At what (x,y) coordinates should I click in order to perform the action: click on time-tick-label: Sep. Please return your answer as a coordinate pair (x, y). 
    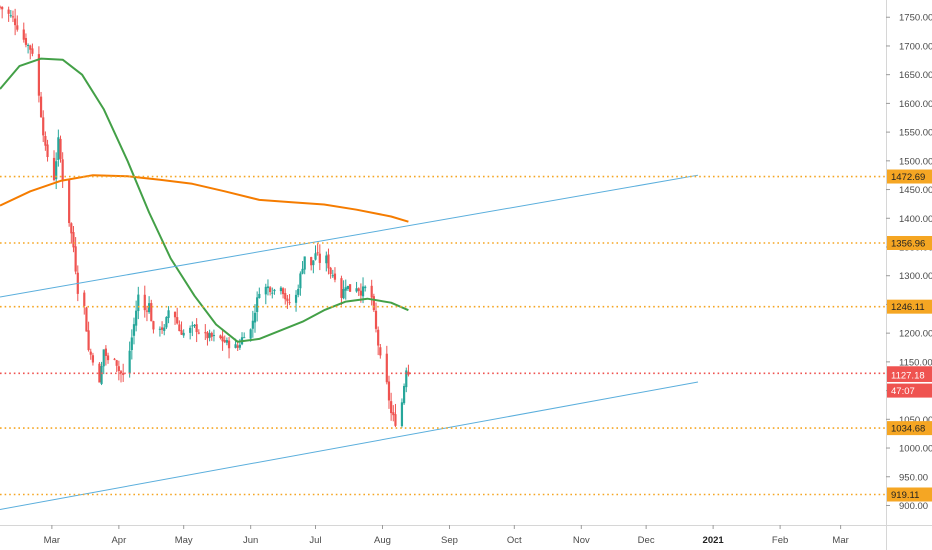
    Looking at the image, I should click on (449, 540).